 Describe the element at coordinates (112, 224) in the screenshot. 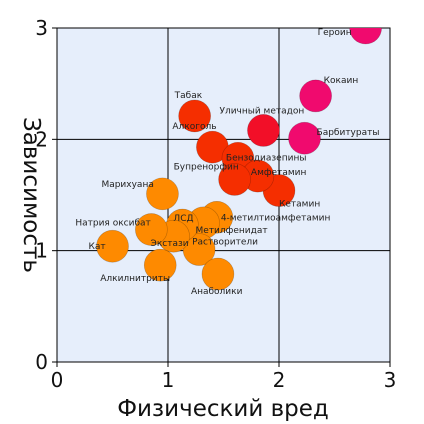

I see `data-point-label: Натрия оксибат` at that location.